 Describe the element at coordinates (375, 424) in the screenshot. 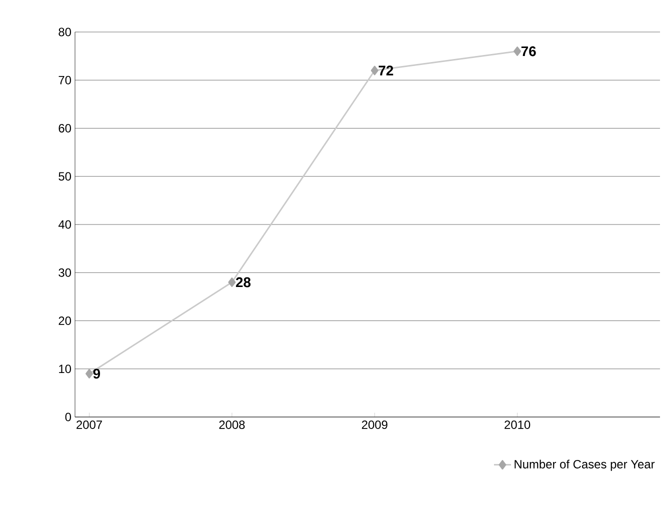

I see `x-tick-label: 2009` at that location.